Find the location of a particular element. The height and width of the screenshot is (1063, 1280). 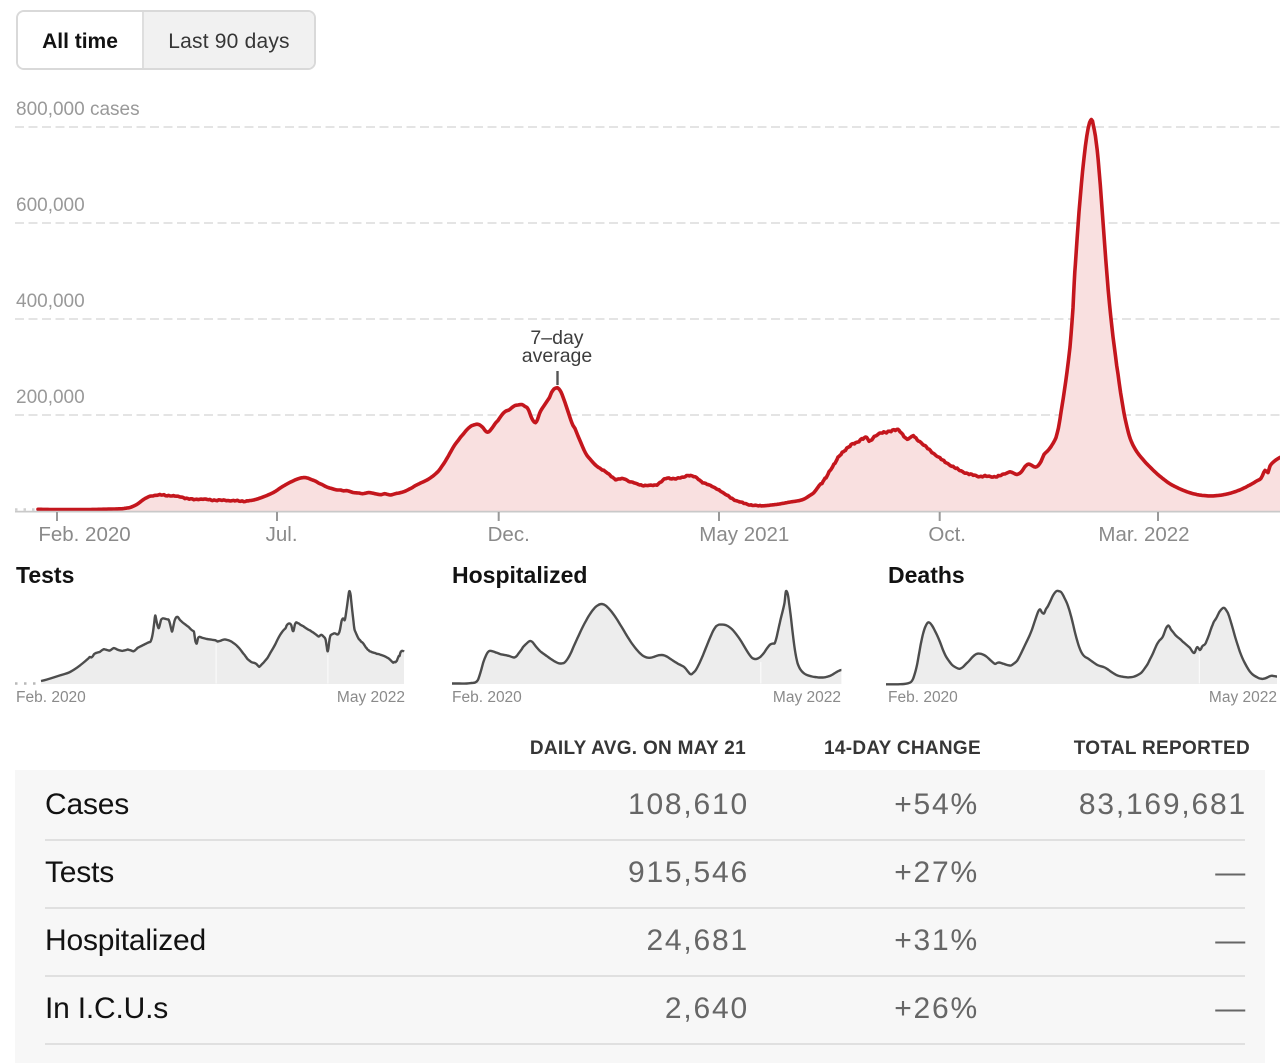

svg-text: 7–day is located at coordinates (556, 338).